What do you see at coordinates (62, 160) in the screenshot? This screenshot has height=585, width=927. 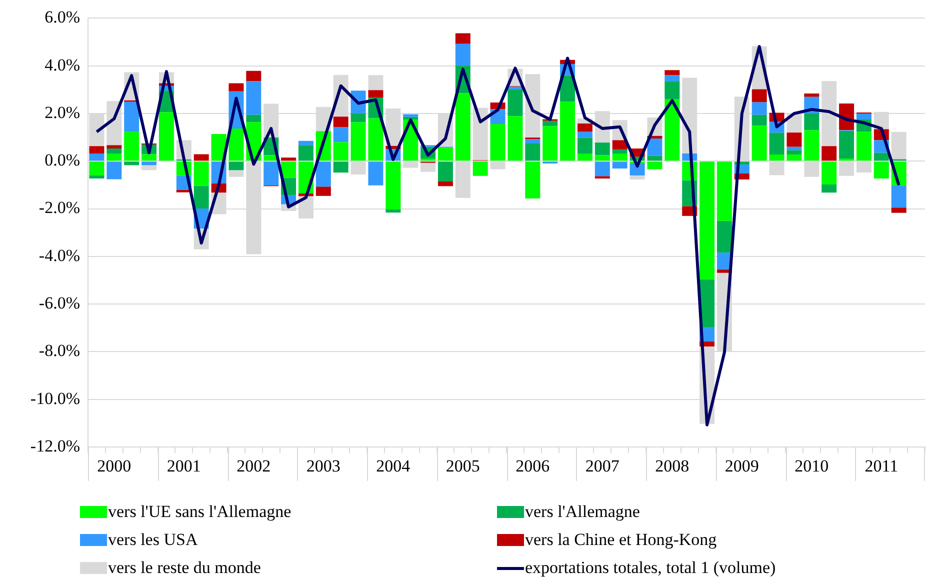 I see `y-tick-label: 0.0%` at bounding box center [62, 160].